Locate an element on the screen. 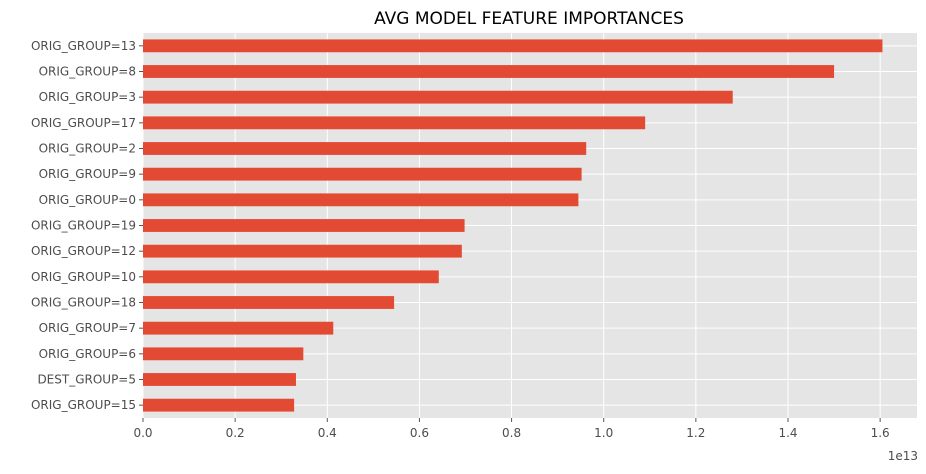  x-tick-label: 1.4 is located at coordinates (787, 433).